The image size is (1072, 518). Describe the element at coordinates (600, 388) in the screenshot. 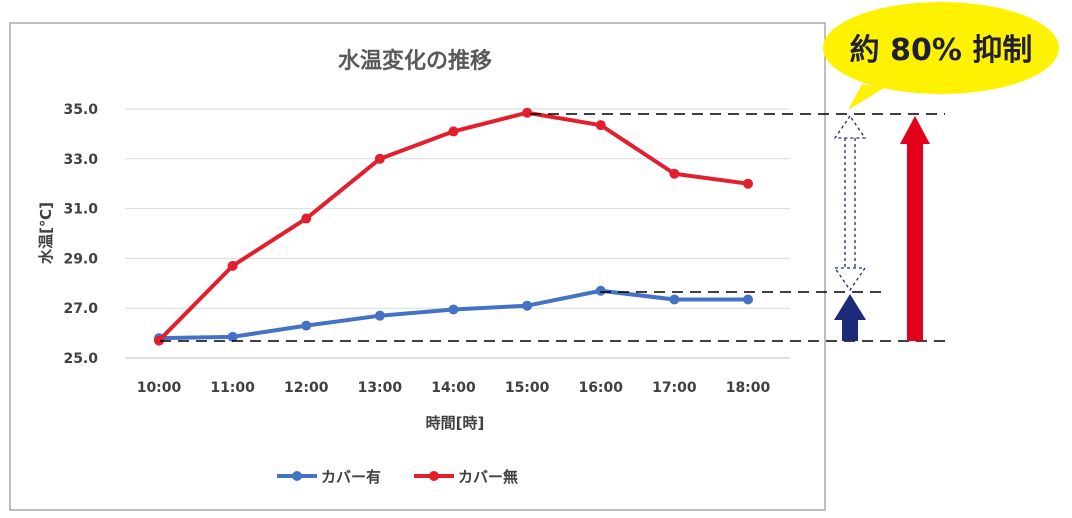

I see `x-tick-label: 16:00` at that location.